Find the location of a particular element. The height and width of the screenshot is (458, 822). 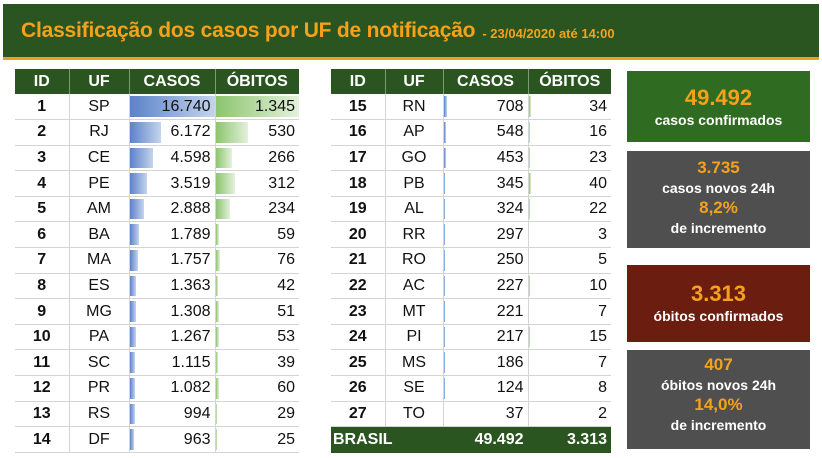

row-casos-cell: 1.363 is located at coordinates (172, 286).